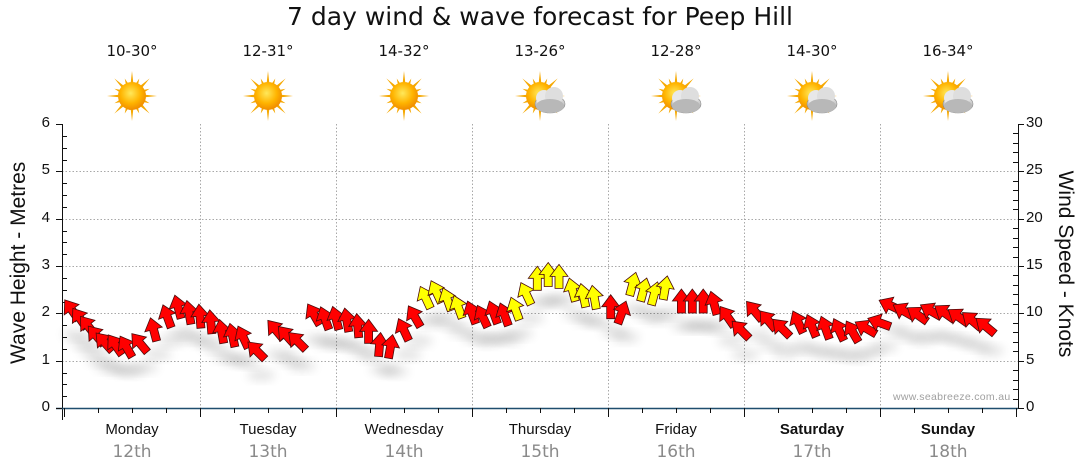 The image size is (1080, 475). I want to click on left-tick-label: 1, so click(45, 359).